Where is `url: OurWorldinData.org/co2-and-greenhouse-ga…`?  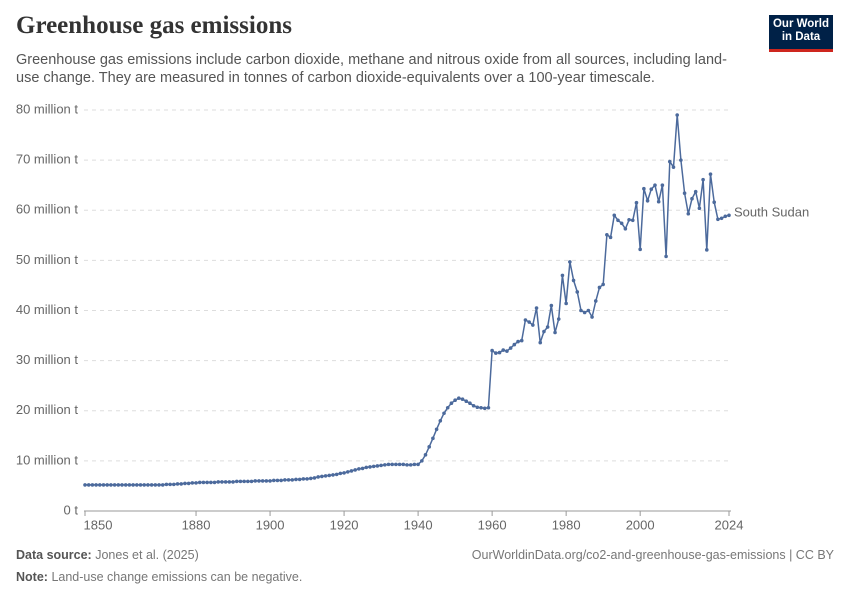 url: OurWorldinData.org/co2-and-greenhouse-ga… is located at coordinates (652, 555).